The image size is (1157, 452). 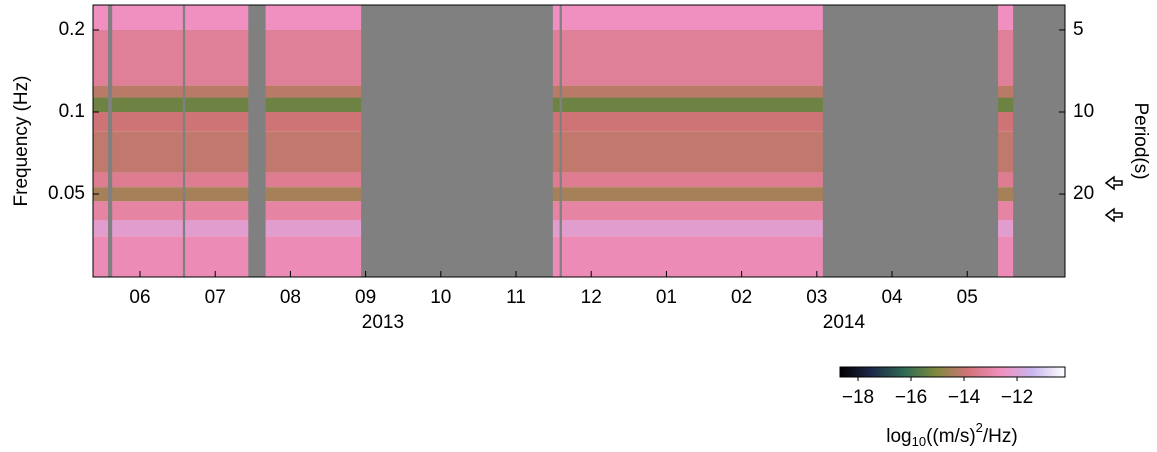 I want to click on label-part: 2, so click(x=979, y=427).